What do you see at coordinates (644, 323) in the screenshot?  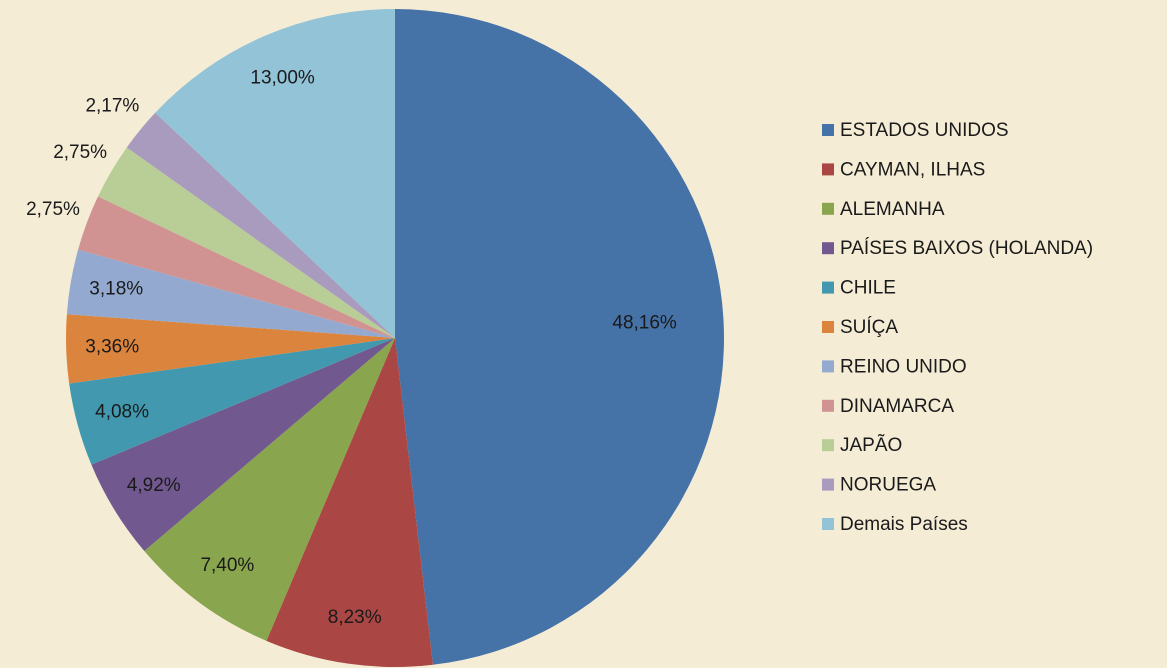 I see `data-label: 48,16%` at bounding box center [644, 323].